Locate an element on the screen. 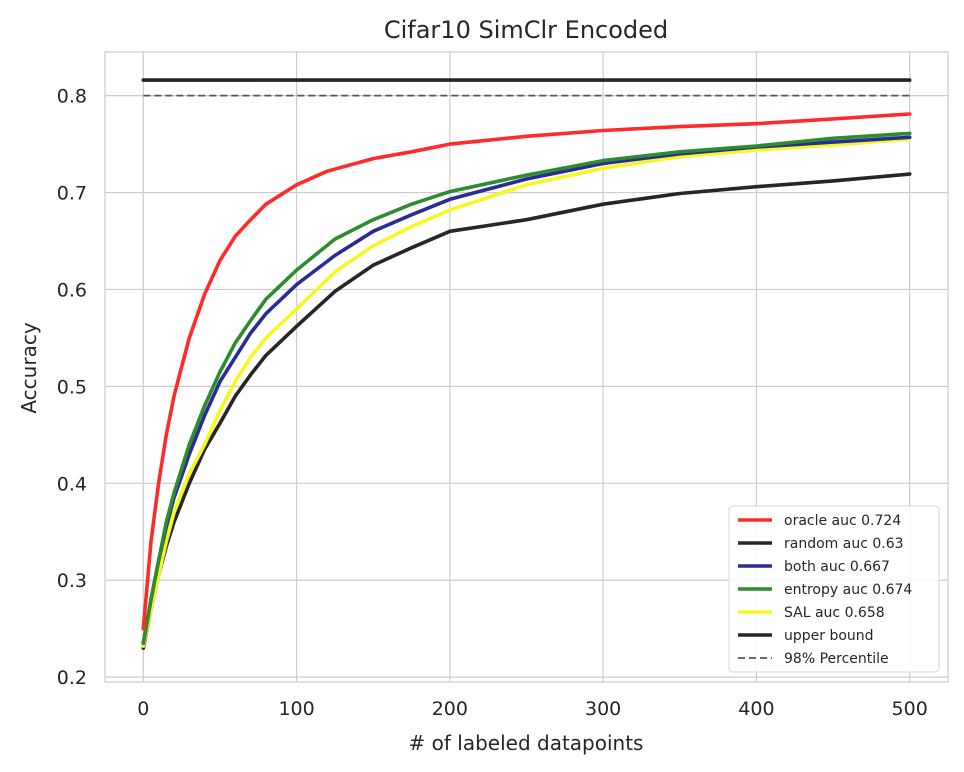 The height and width of the screenshot is (772, 964). y-tick-label: 0.3 is located at coordinates (72, 581).